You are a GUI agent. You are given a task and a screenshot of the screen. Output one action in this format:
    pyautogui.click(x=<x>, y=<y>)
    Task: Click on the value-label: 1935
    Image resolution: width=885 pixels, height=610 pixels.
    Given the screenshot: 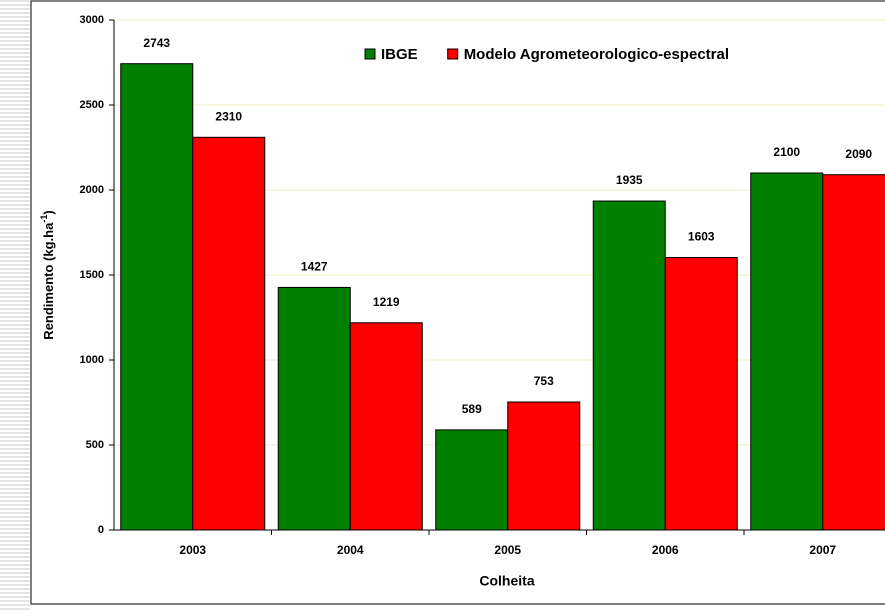 What is the action you would take?
    pyautogui.click(x=629, y=180)
    